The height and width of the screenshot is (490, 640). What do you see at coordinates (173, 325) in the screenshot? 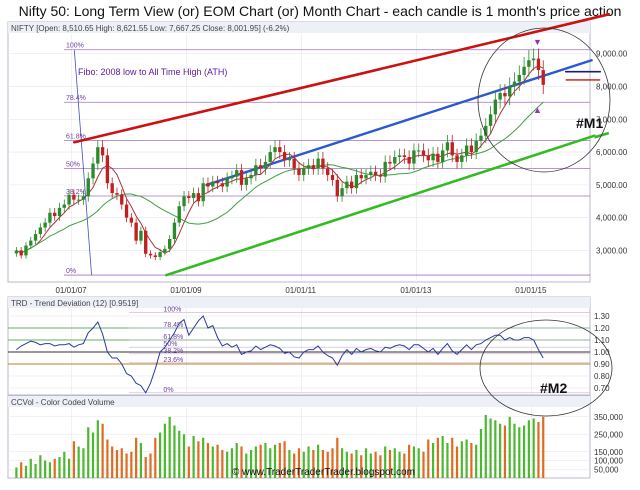
I see `trd-fib-label: 78.4%` at bounding box center [173, 325].